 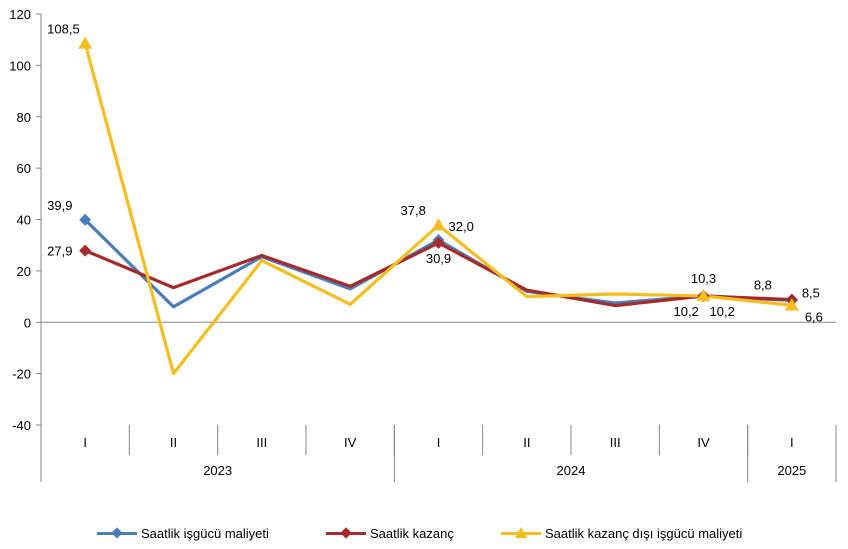 I want to click on y-tick-label: -40, so click(x=21, y=425).